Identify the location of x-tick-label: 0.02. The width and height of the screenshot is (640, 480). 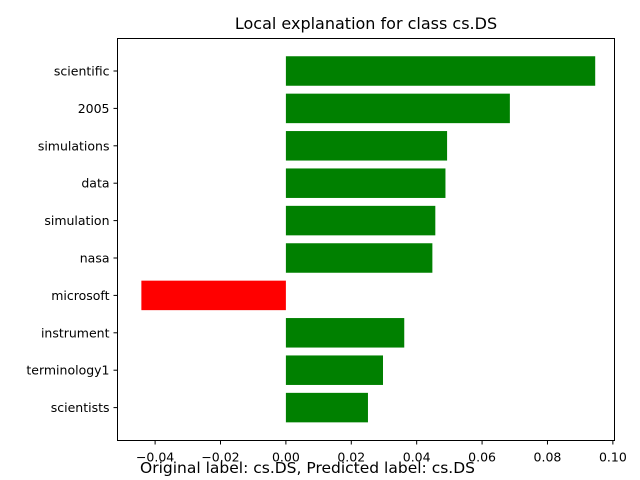
(351, 457).